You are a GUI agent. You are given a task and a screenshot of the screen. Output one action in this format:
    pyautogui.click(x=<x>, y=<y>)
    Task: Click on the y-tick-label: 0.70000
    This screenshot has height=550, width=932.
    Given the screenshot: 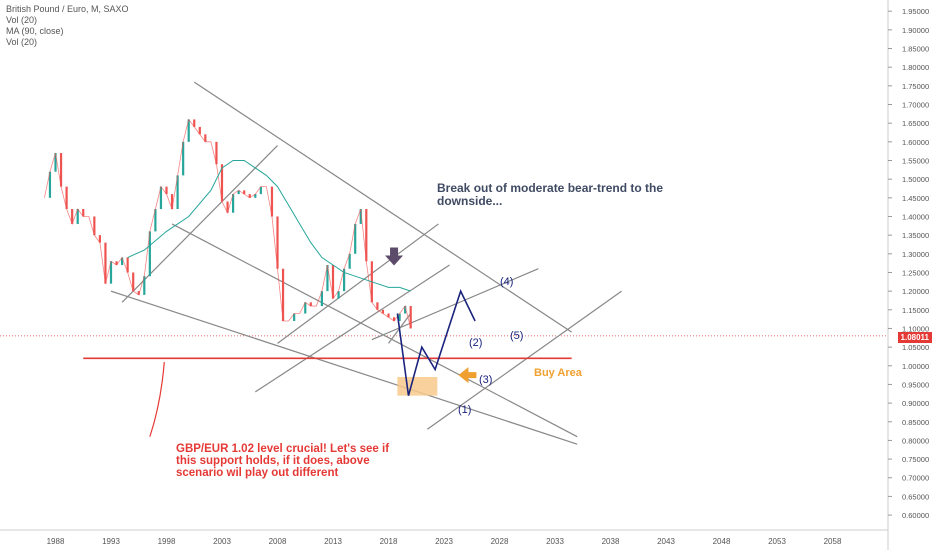 What is the action you would take?
    pyautogui.click(x=915, y=478)
    